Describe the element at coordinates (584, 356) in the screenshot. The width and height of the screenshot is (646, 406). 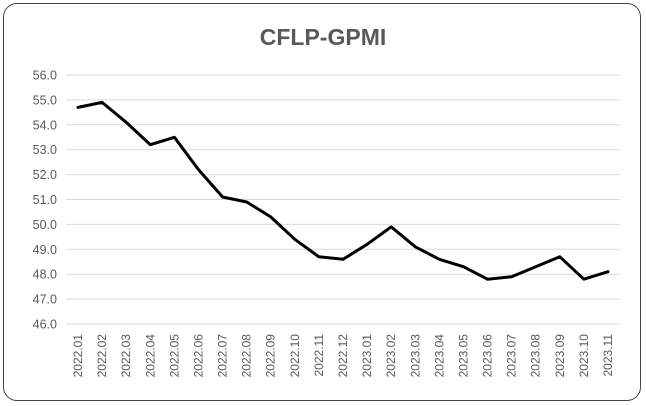
I see `x-tick-label: 2023.10` at that location.